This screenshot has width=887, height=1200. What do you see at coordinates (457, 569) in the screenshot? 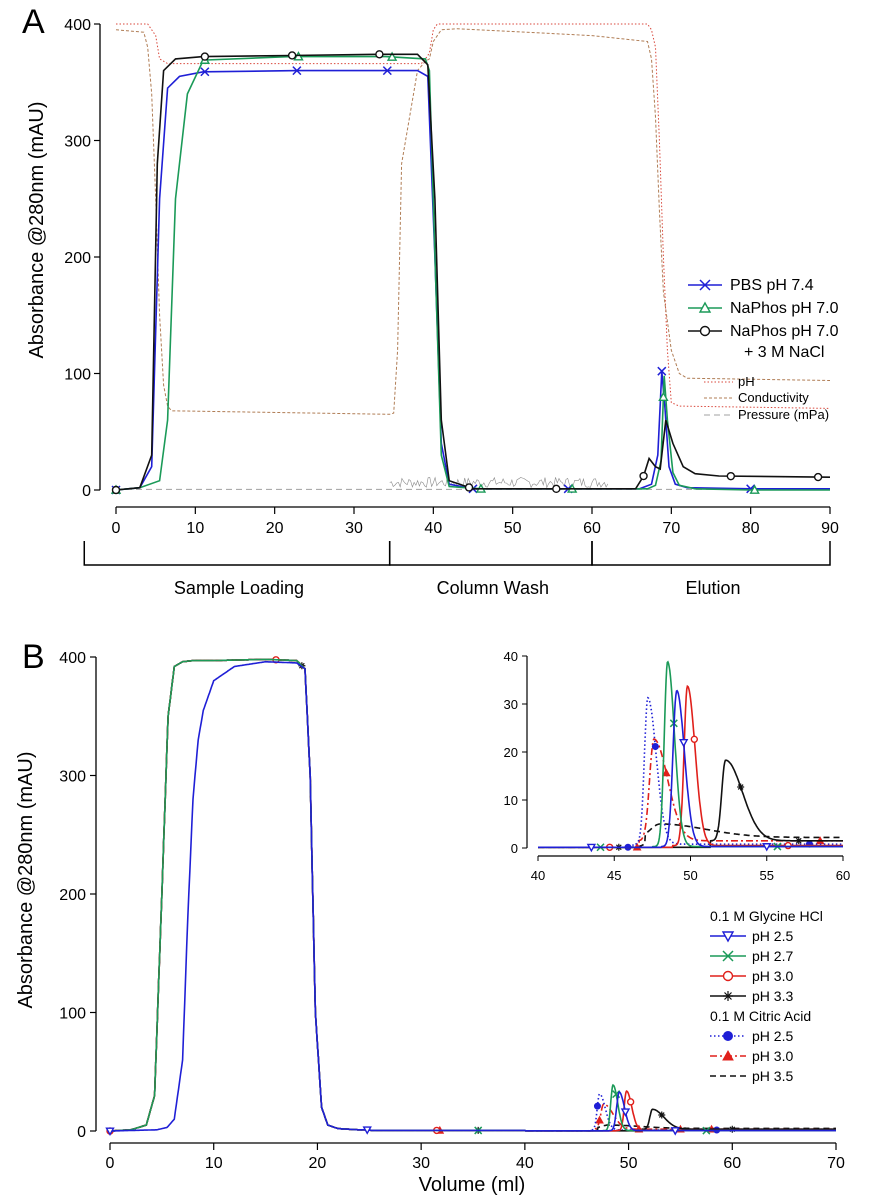
I see `panel-a-phase-brackets: Sample Loading Column Wash Elution` at bounding box center [457, 569].